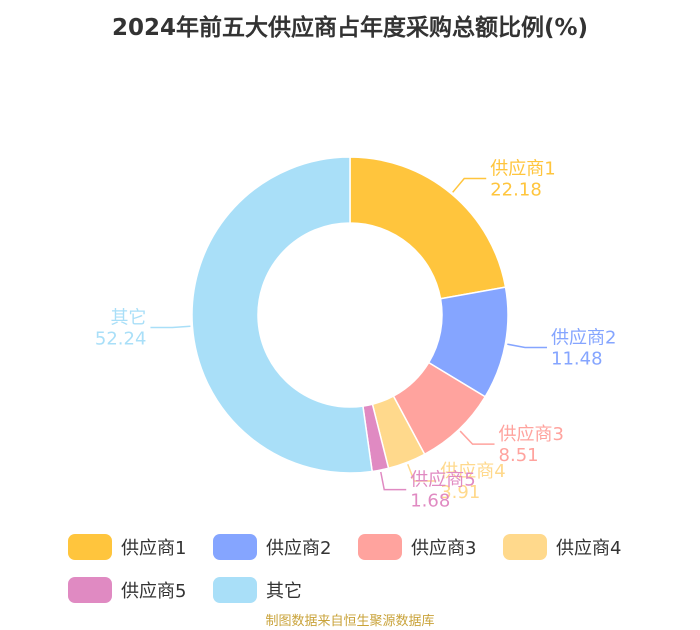 This screenshot has height=630, width=700. I want to click on legend-label: 供应商2, so click(299, 548).